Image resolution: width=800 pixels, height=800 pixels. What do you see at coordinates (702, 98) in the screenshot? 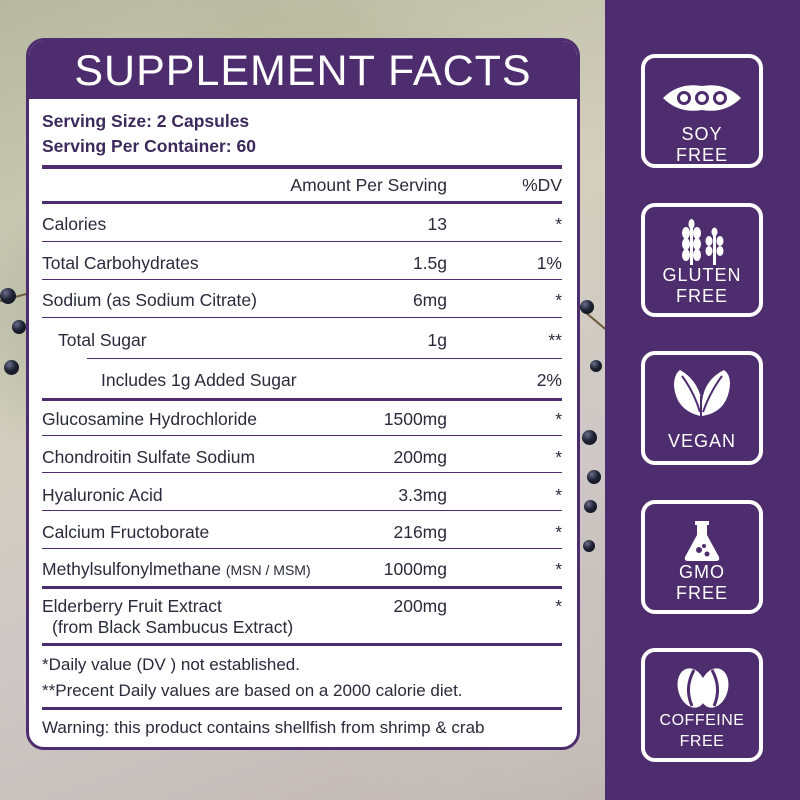
I see `soybean-icon` at bounding box center [702, 98].